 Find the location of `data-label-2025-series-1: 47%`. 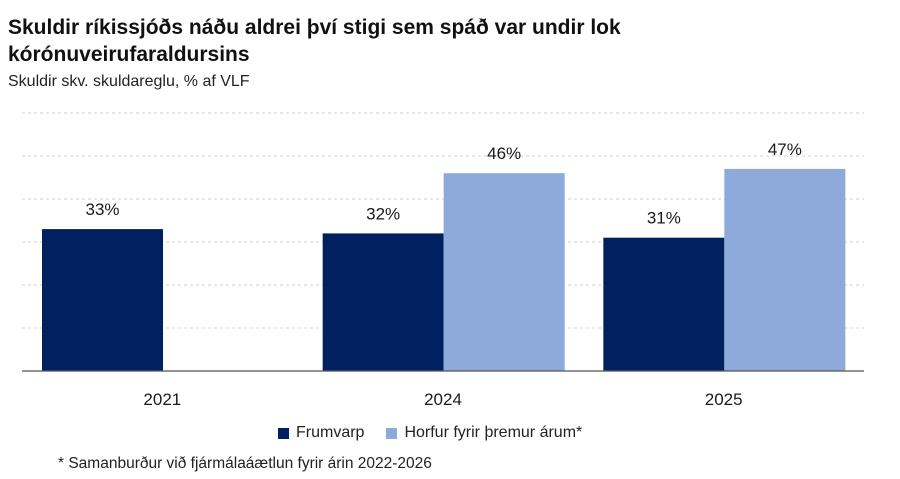

data-label-2025-series-1: 47% is located at coordinates (785, 149).